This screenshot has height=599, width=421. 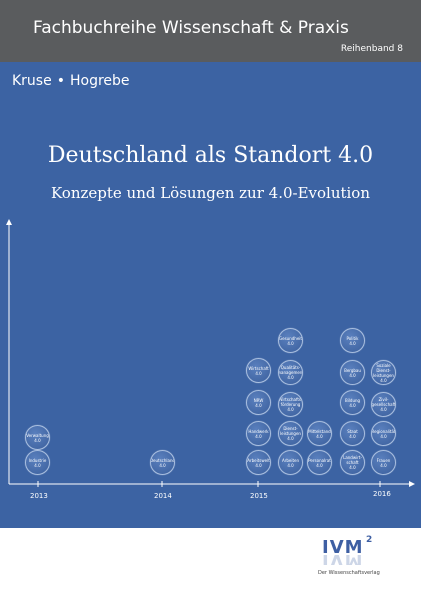 I want to click on book-subtitle: Konzepte und Lösungen zur 4.0-Evolution, so click(x=210, y=193).